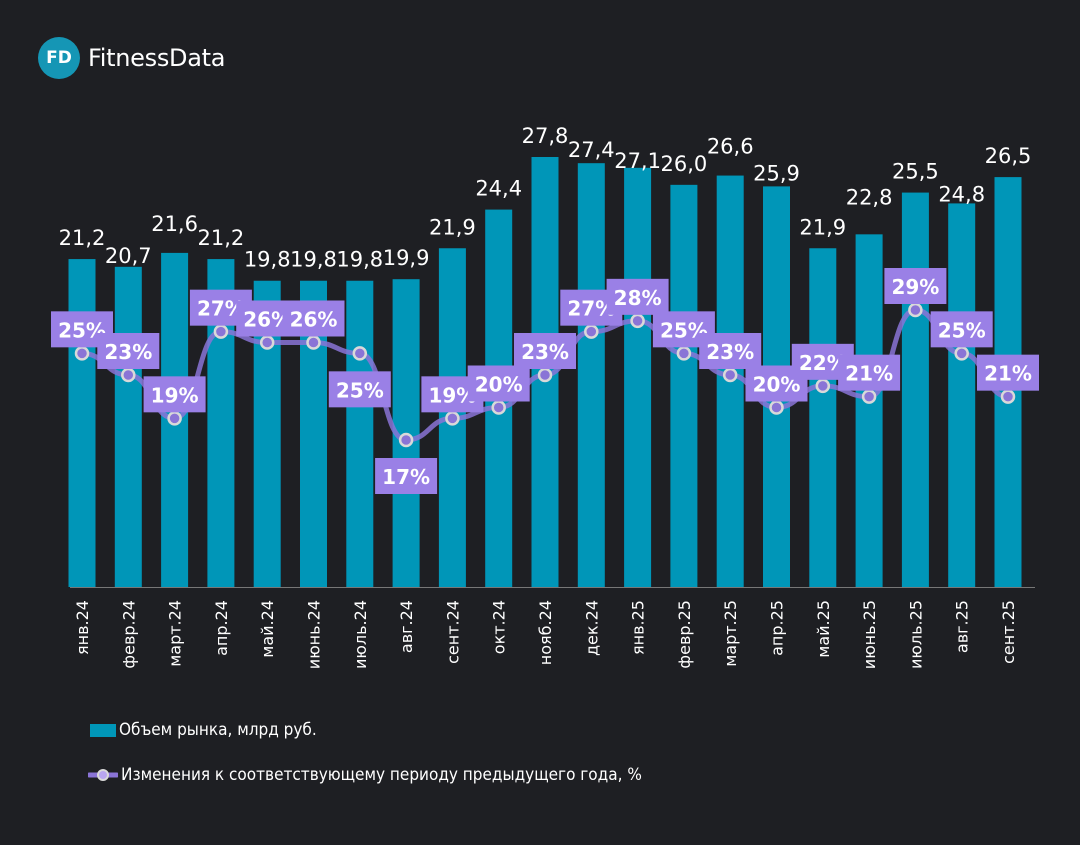  What do you see at coordinates (591, 150) in the screenshot?
I see `bar-value-label: 27,4` at bounding box center [591, 150].